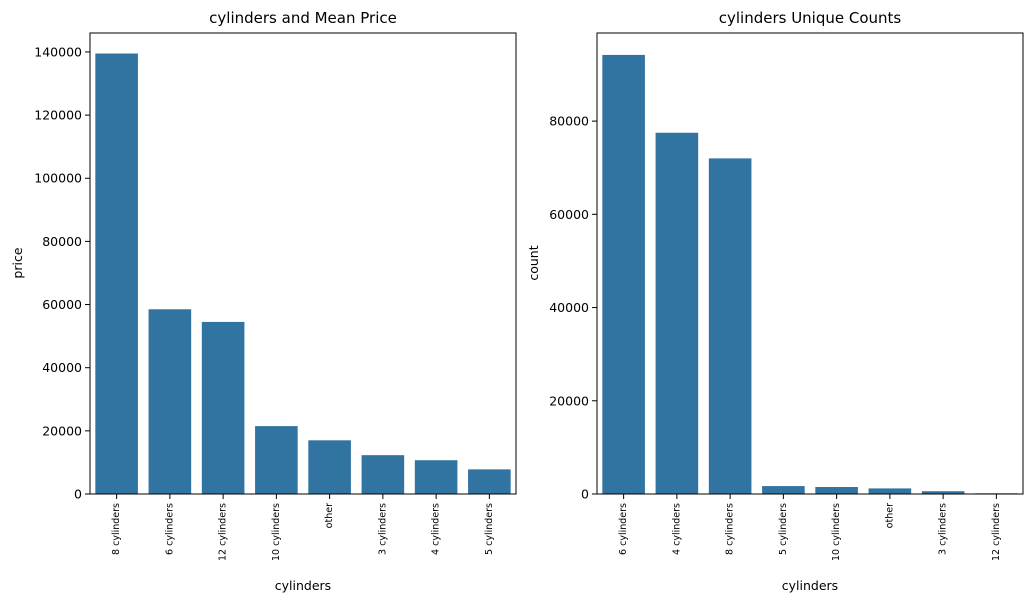 This screenshot has height=601, width=1031. I want to click on y-axis: 0 20000 40000 60000 80000, so click(573, 308).